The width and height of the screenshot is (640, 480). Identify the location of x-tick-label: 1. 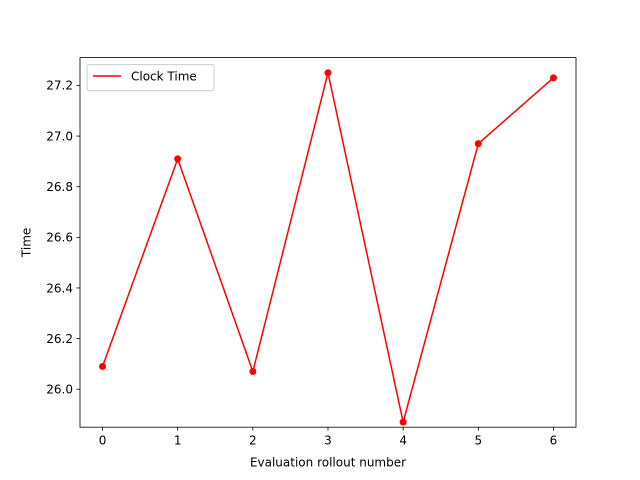
(178, 441).